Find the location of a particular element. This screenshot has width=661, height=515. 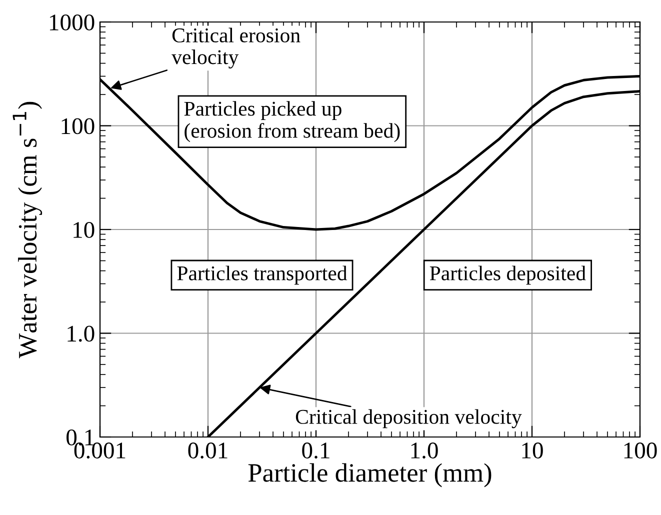

x-tick-label: 1.0 is located at coordinates (424, 450).